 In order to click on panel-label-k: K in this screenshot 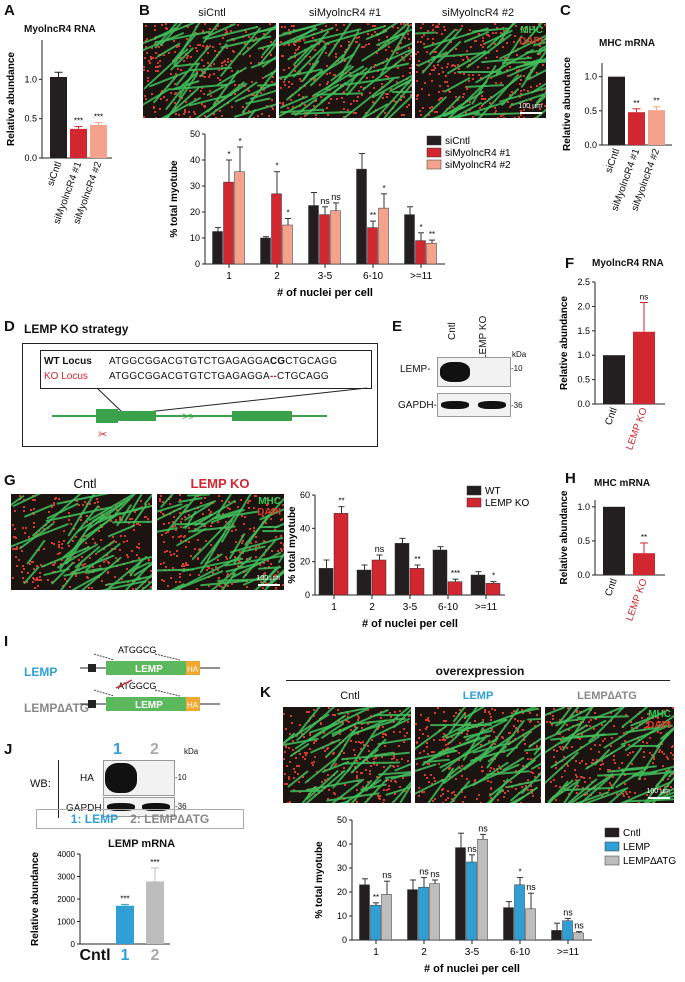, I will do `click(265, 692)`.